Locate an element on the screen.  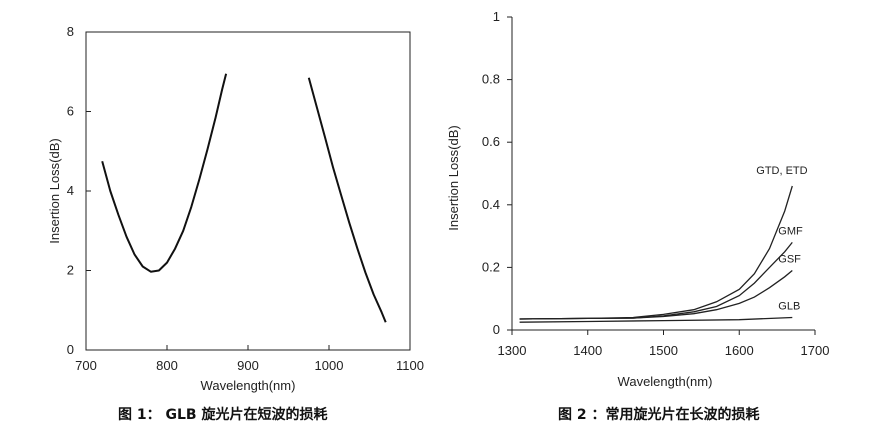
chart-1-x-tick-label: 900 is located at coordinates (248, 365).